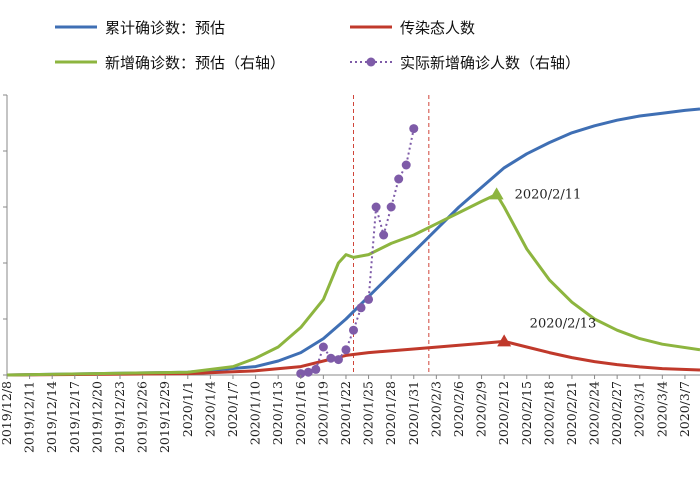 The width and height of the screenshot is (700, 500). I want to click on x-tick-label: 2020/2/3, so click(435, 409).